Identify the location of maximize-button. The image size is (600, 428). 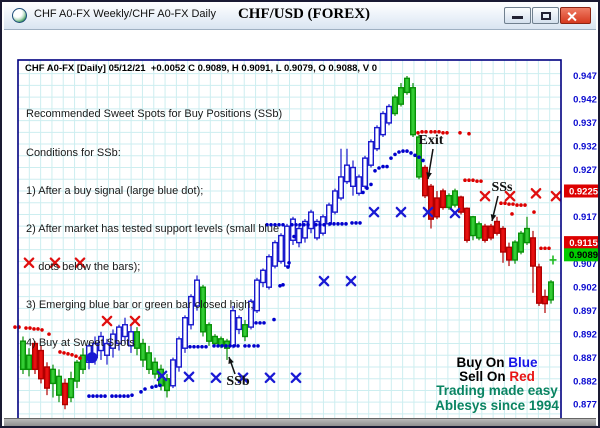
(545, 15).